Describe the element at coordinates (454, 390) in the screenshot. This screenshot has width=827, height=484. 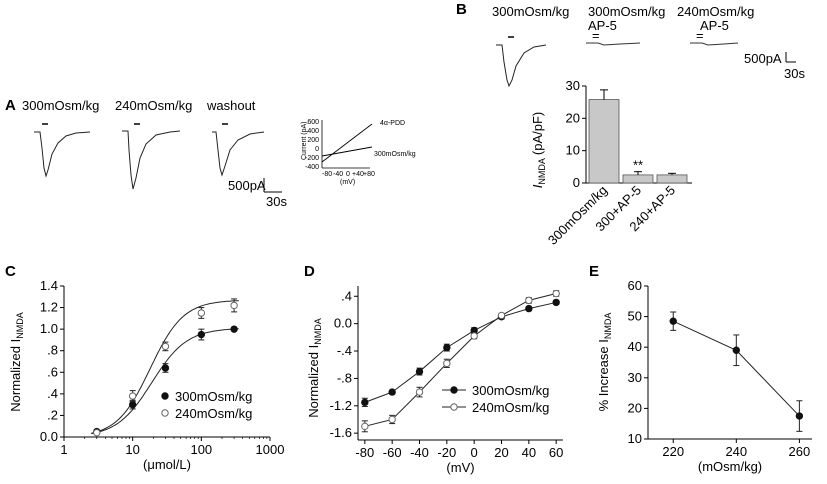
I see `chart-d-legend-1-marker` at that location.